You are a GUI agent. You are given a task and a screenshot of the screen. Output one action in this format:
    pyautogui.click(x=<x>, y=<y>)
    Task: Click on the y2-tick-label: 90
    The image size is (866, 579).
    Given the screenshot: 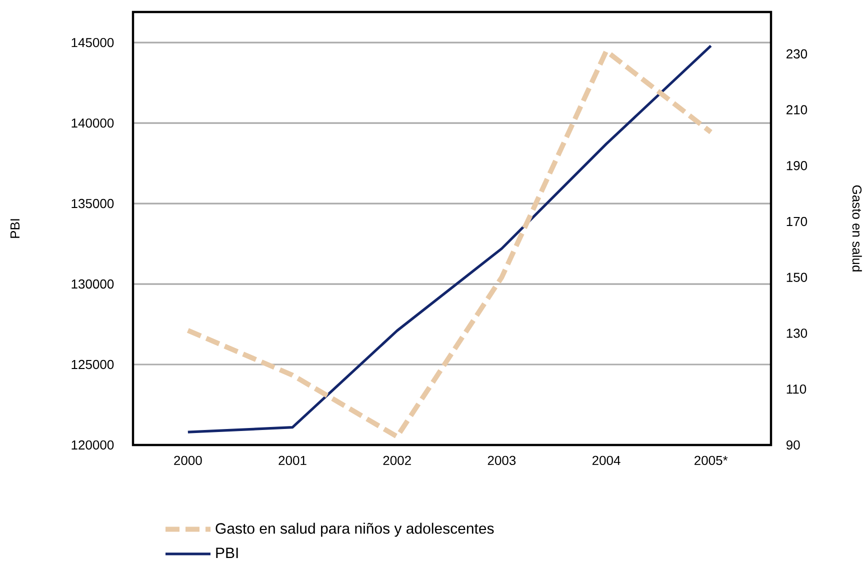 What is the action you would take?
    pyautogui.click(x=793, y=445)
    